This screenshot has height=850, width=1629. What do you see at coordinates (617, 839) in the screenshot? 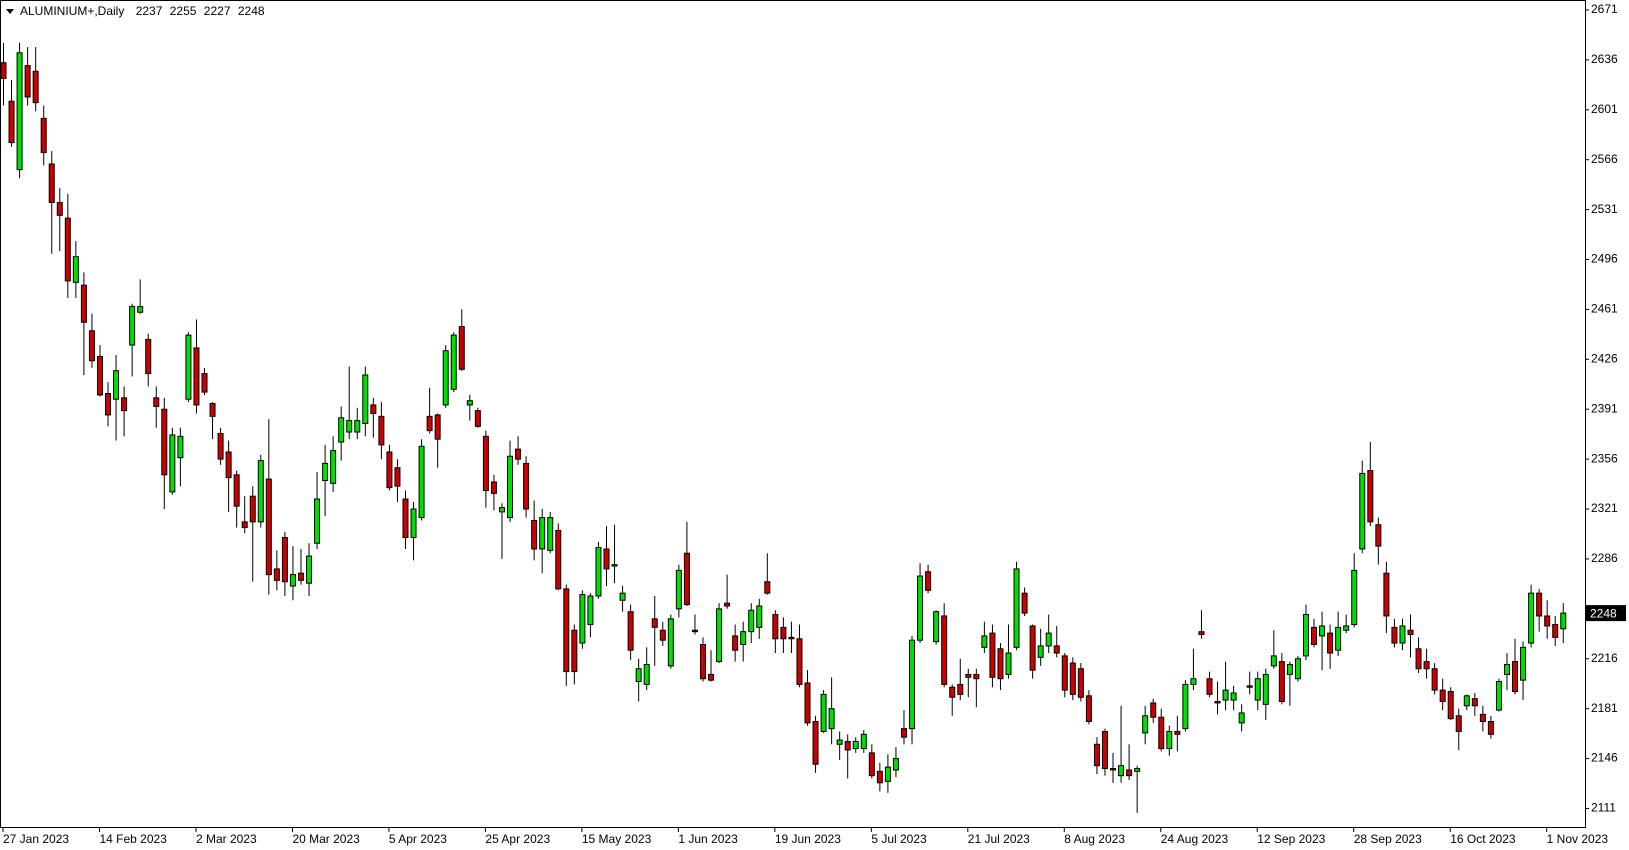
I see `x-tick-label: 15 May 2023` at bounding box center [617, 839].